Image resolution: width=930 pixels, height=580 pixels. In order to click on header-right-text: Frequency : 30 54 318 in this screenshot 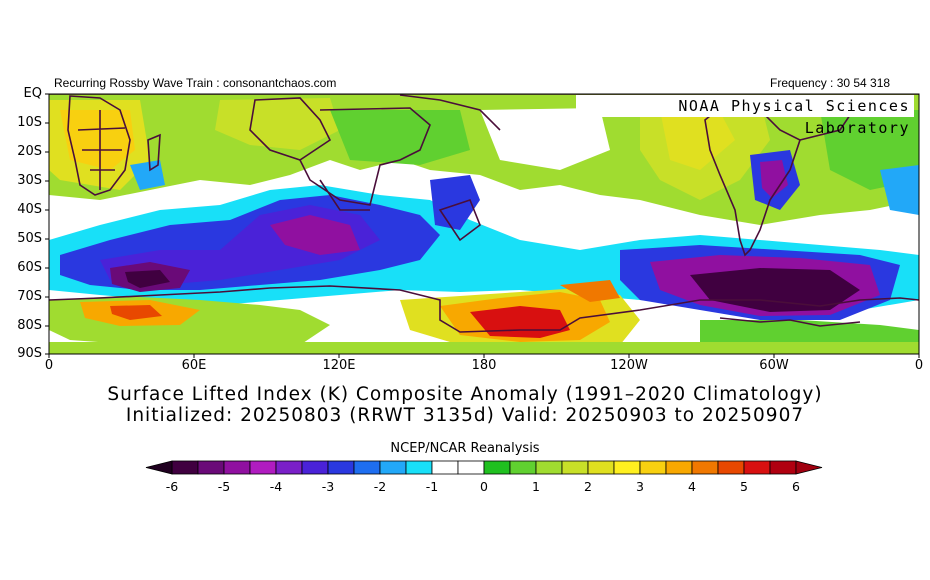, I will do `click(830, 83)`.